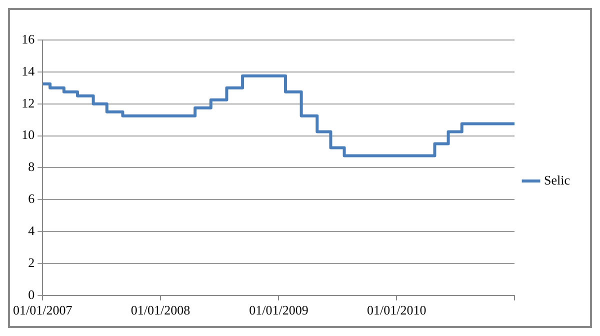  What do you see at coordinates (31, 262) in the screenshot?
I see `y-tick-label: 2` at bounding box center [31, 262].